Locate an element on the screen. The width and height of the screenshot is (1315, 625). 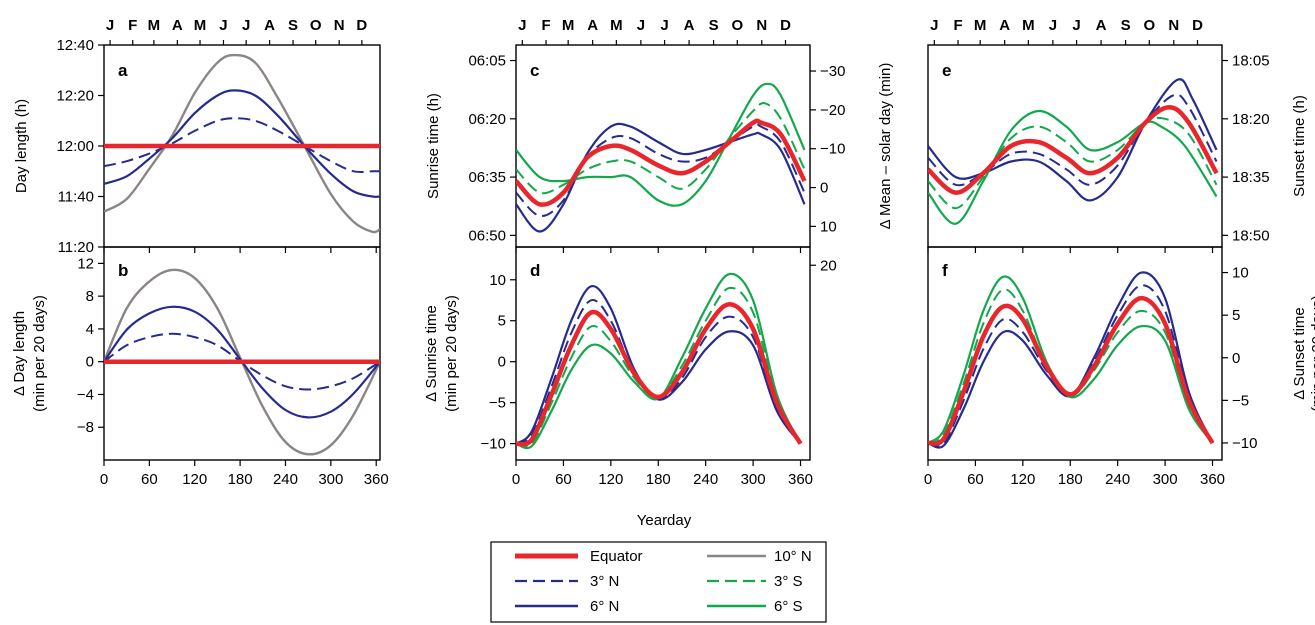
panel-b-series is located at coordinates (242, 362).